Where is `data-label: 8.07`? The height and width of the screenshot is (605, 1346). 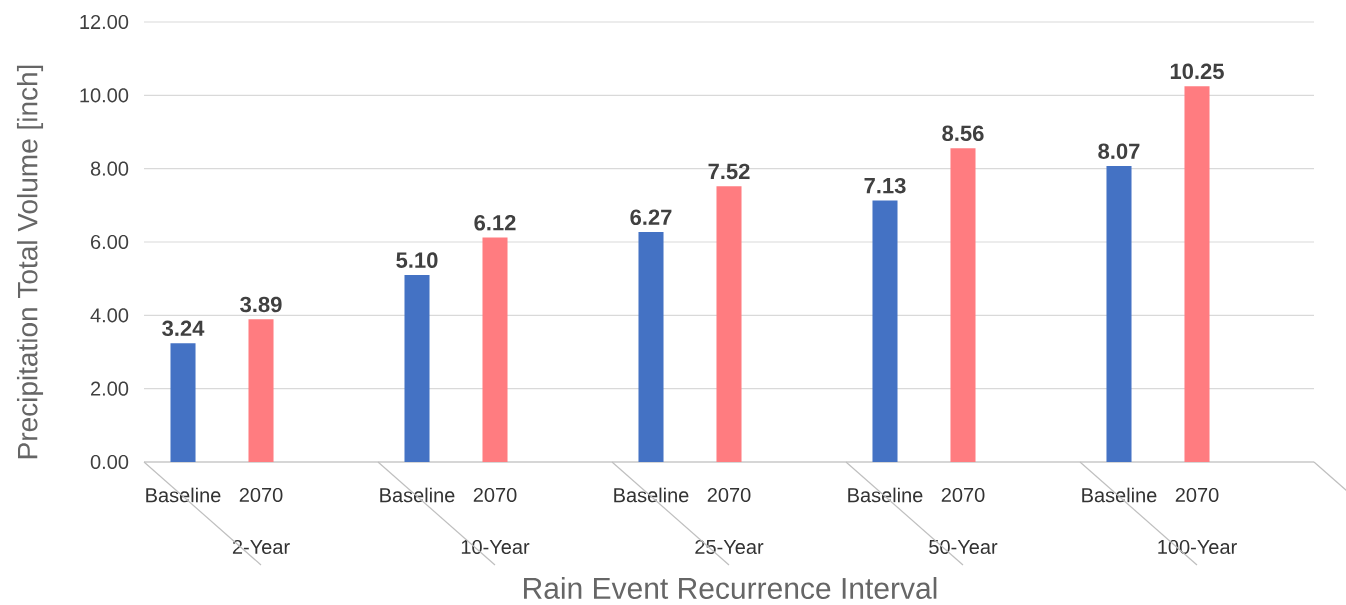 data-label: 8.07 is located at coordinates (1119, 151).